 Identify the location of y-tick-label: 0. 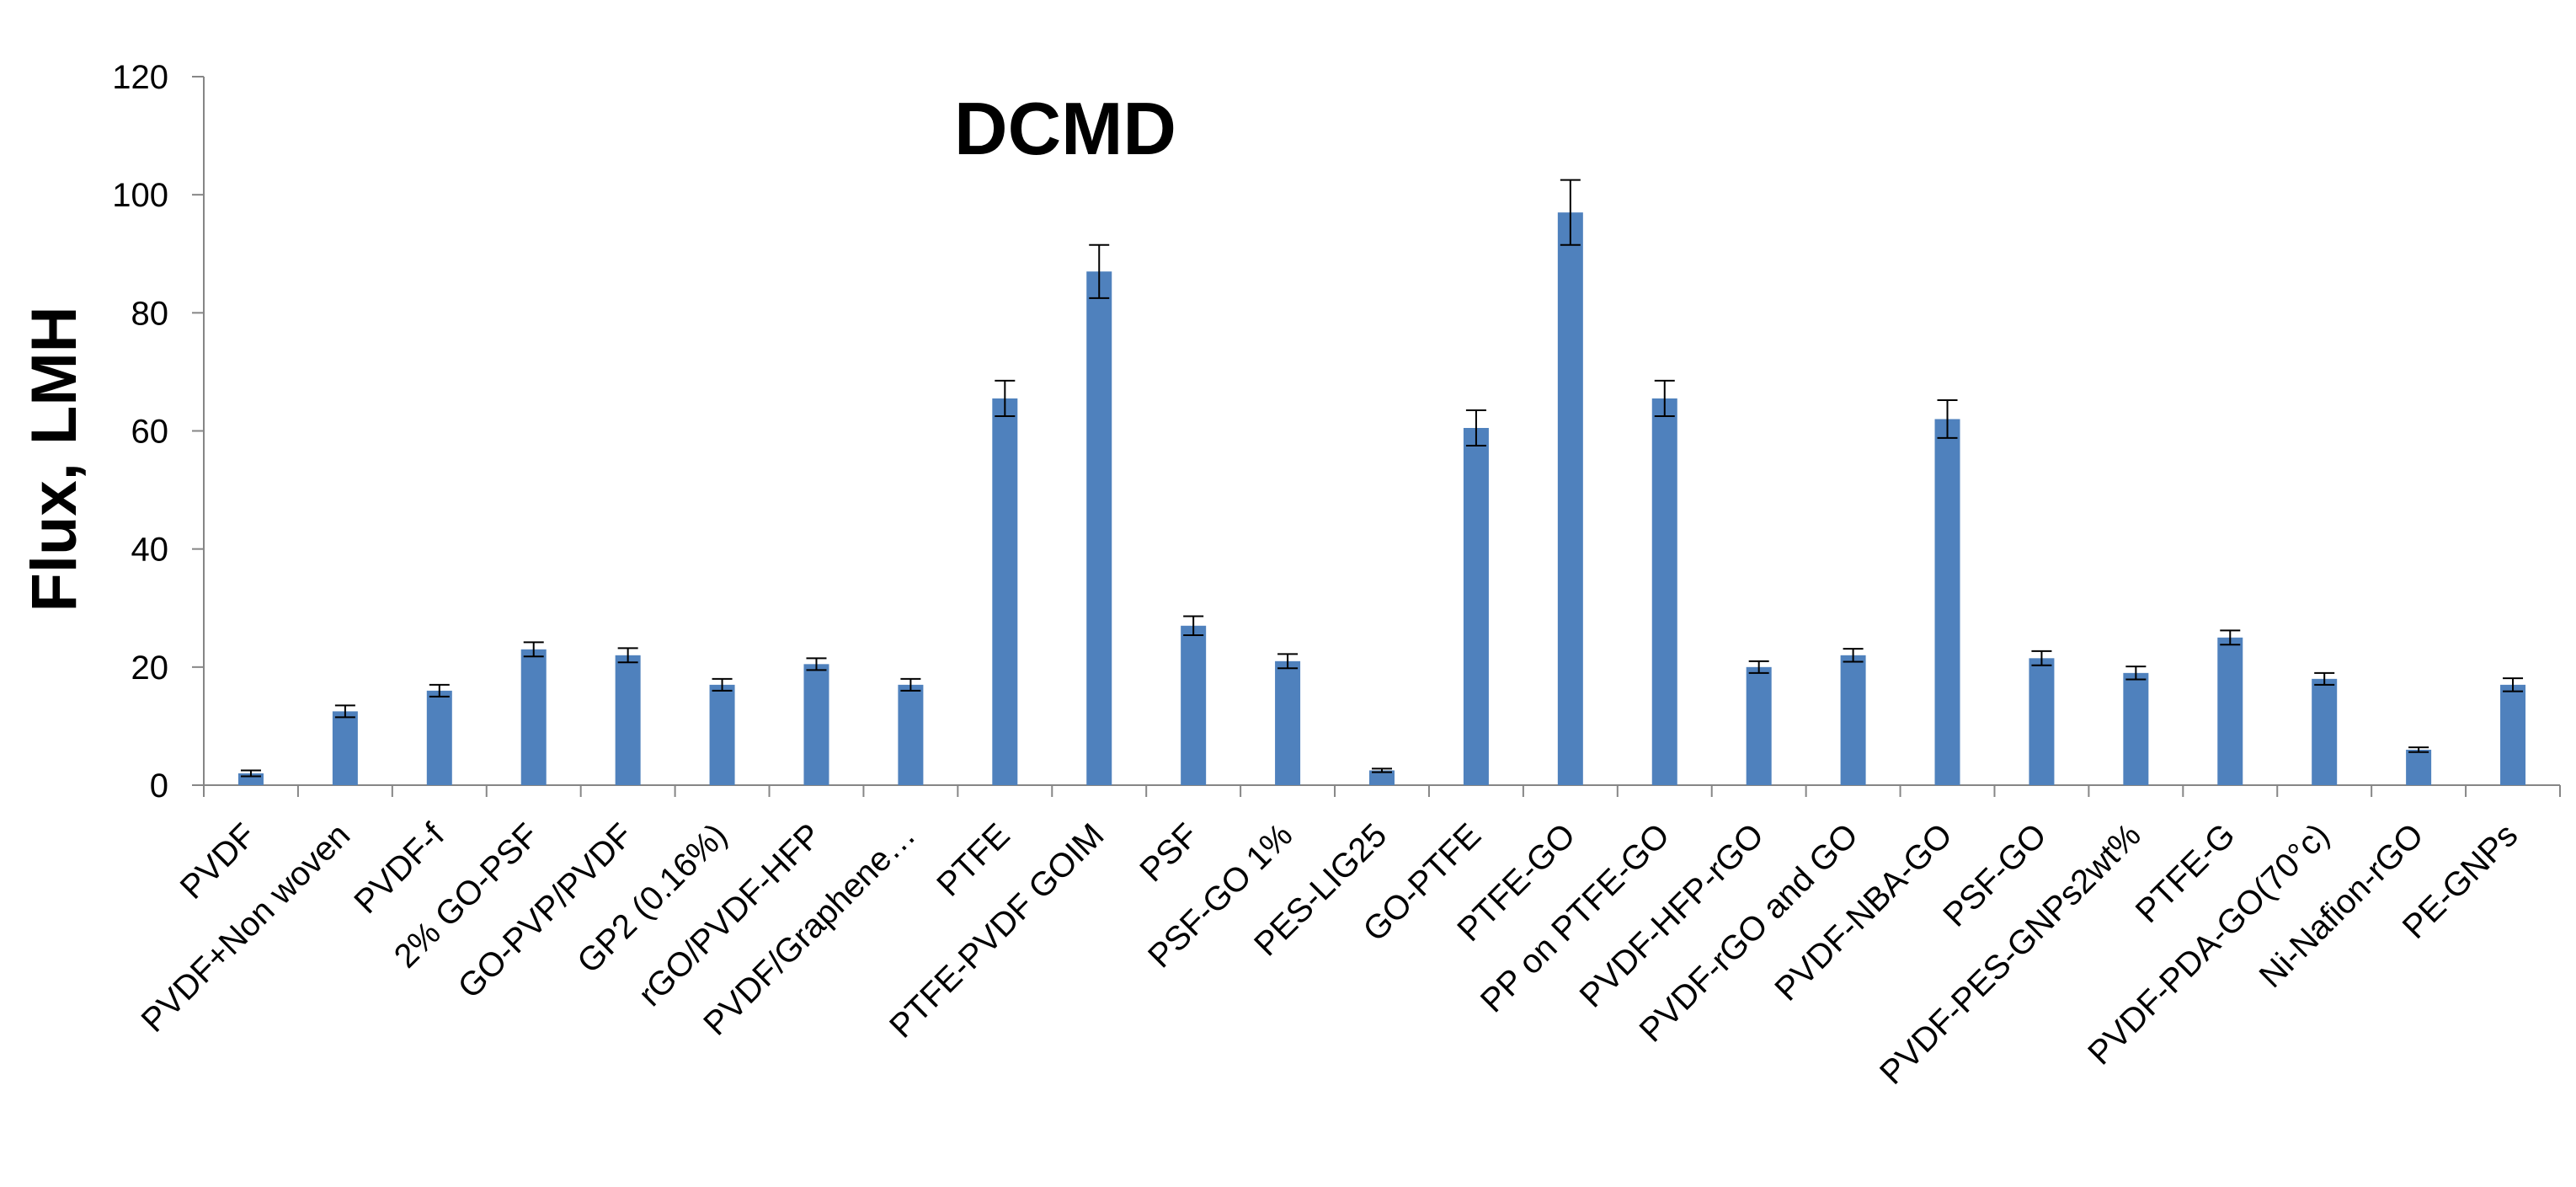
(159, 786).